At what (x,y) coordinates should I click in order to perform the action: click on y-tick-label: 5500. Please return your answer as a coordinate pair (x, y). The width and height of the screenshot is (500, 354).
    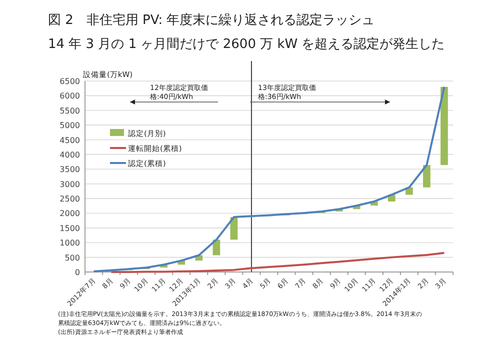
    Looking at the image, I should click on (70, 111).